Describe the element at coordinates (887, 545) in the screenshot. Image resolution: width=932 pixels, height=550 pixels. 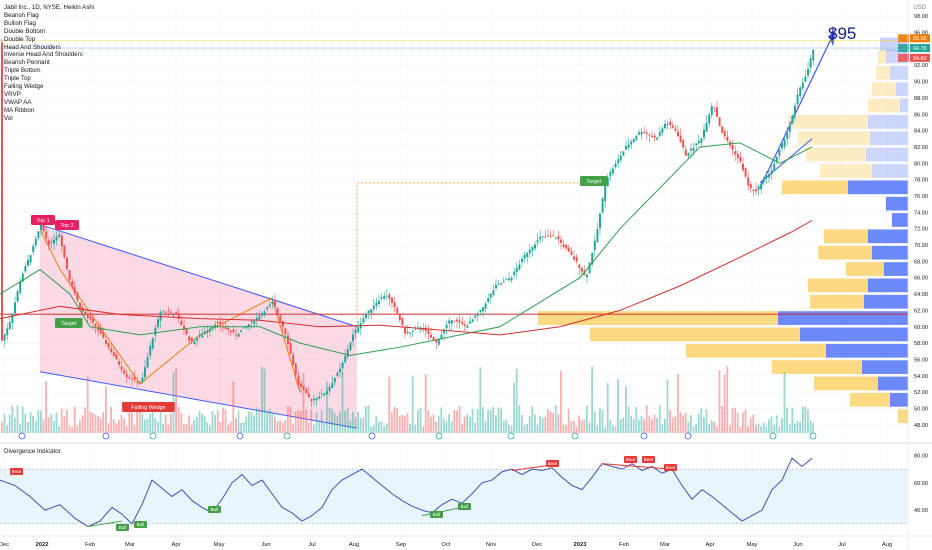
I see `x-tick-label: Aug` at that location.